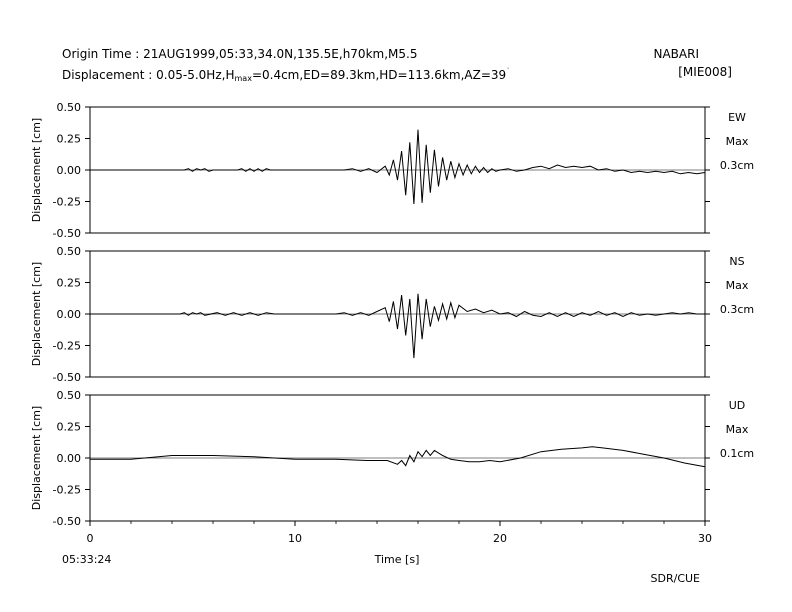 The height and width of the screenshot is (612, 792). What do you see at coordinates (295, 538) in the screenshot?
I see `x-tick-label: 10` at bounding box center [295, 538].